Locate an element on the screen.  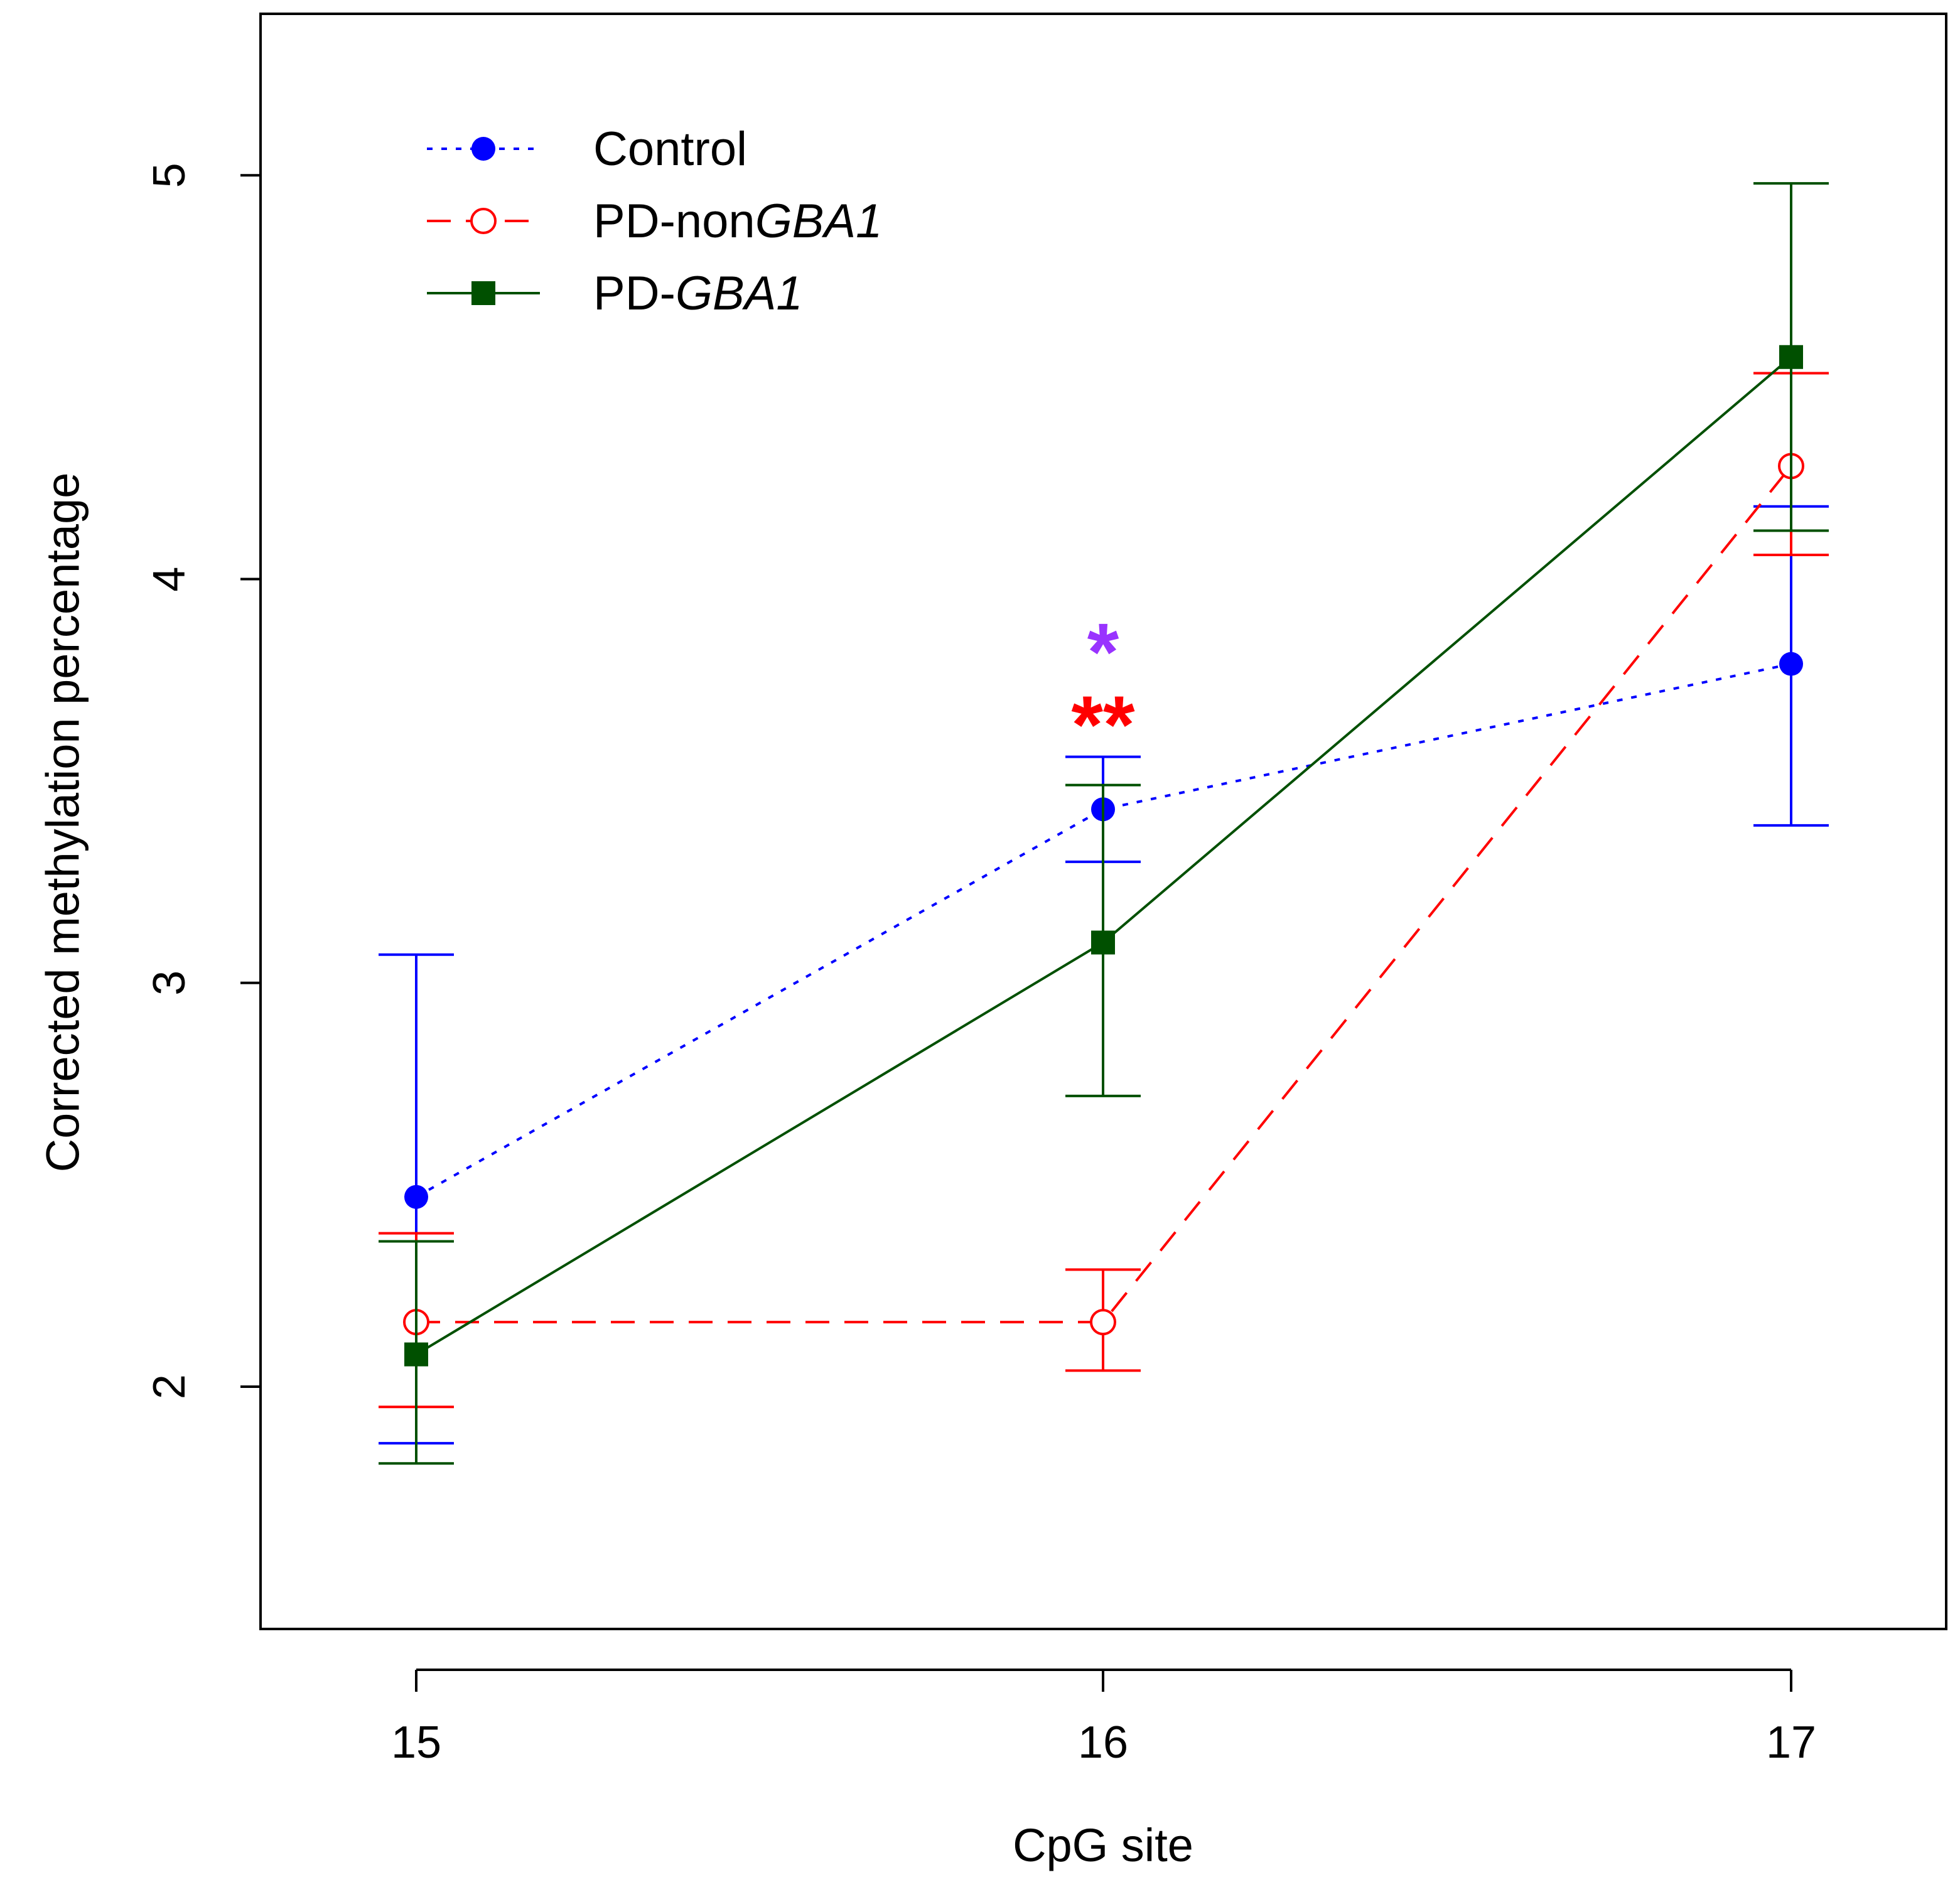
legend-item-pd_nongba1: PD-nonGBA1 is located at coordinates (654, 221).